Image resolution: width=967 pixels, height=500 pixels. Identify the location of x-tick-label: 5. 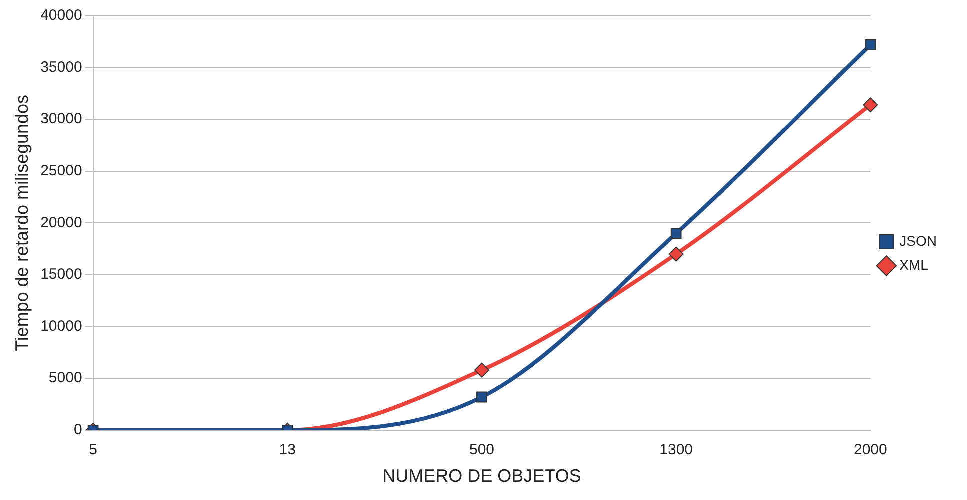
(93, 450).